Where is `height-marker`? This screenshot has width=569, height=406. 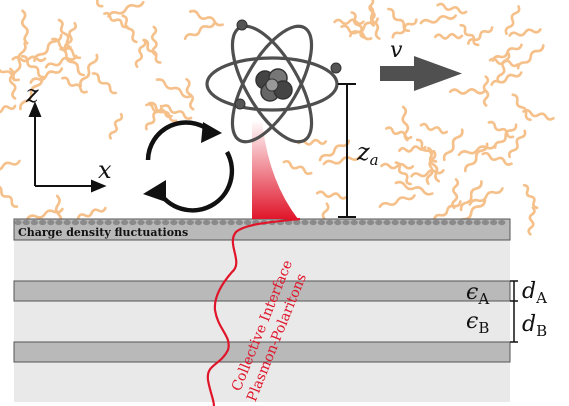
height-marker is located at coordinates (347, 150).